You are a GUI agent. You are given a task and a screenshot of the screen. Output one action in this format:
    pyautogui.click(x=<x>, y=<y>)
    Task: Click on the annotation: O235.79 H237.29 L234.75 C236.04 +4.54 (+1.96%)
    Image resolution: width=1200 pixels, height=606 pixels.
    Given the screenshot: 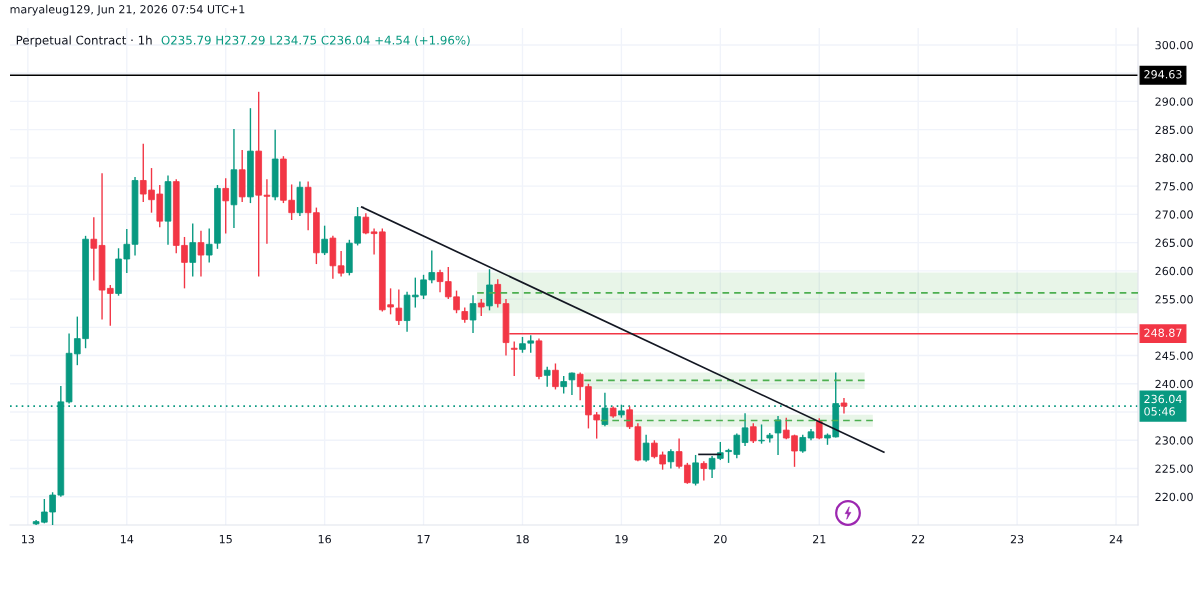 What is the action you would take?
    pyautogui.click(x=315, y=40)
    